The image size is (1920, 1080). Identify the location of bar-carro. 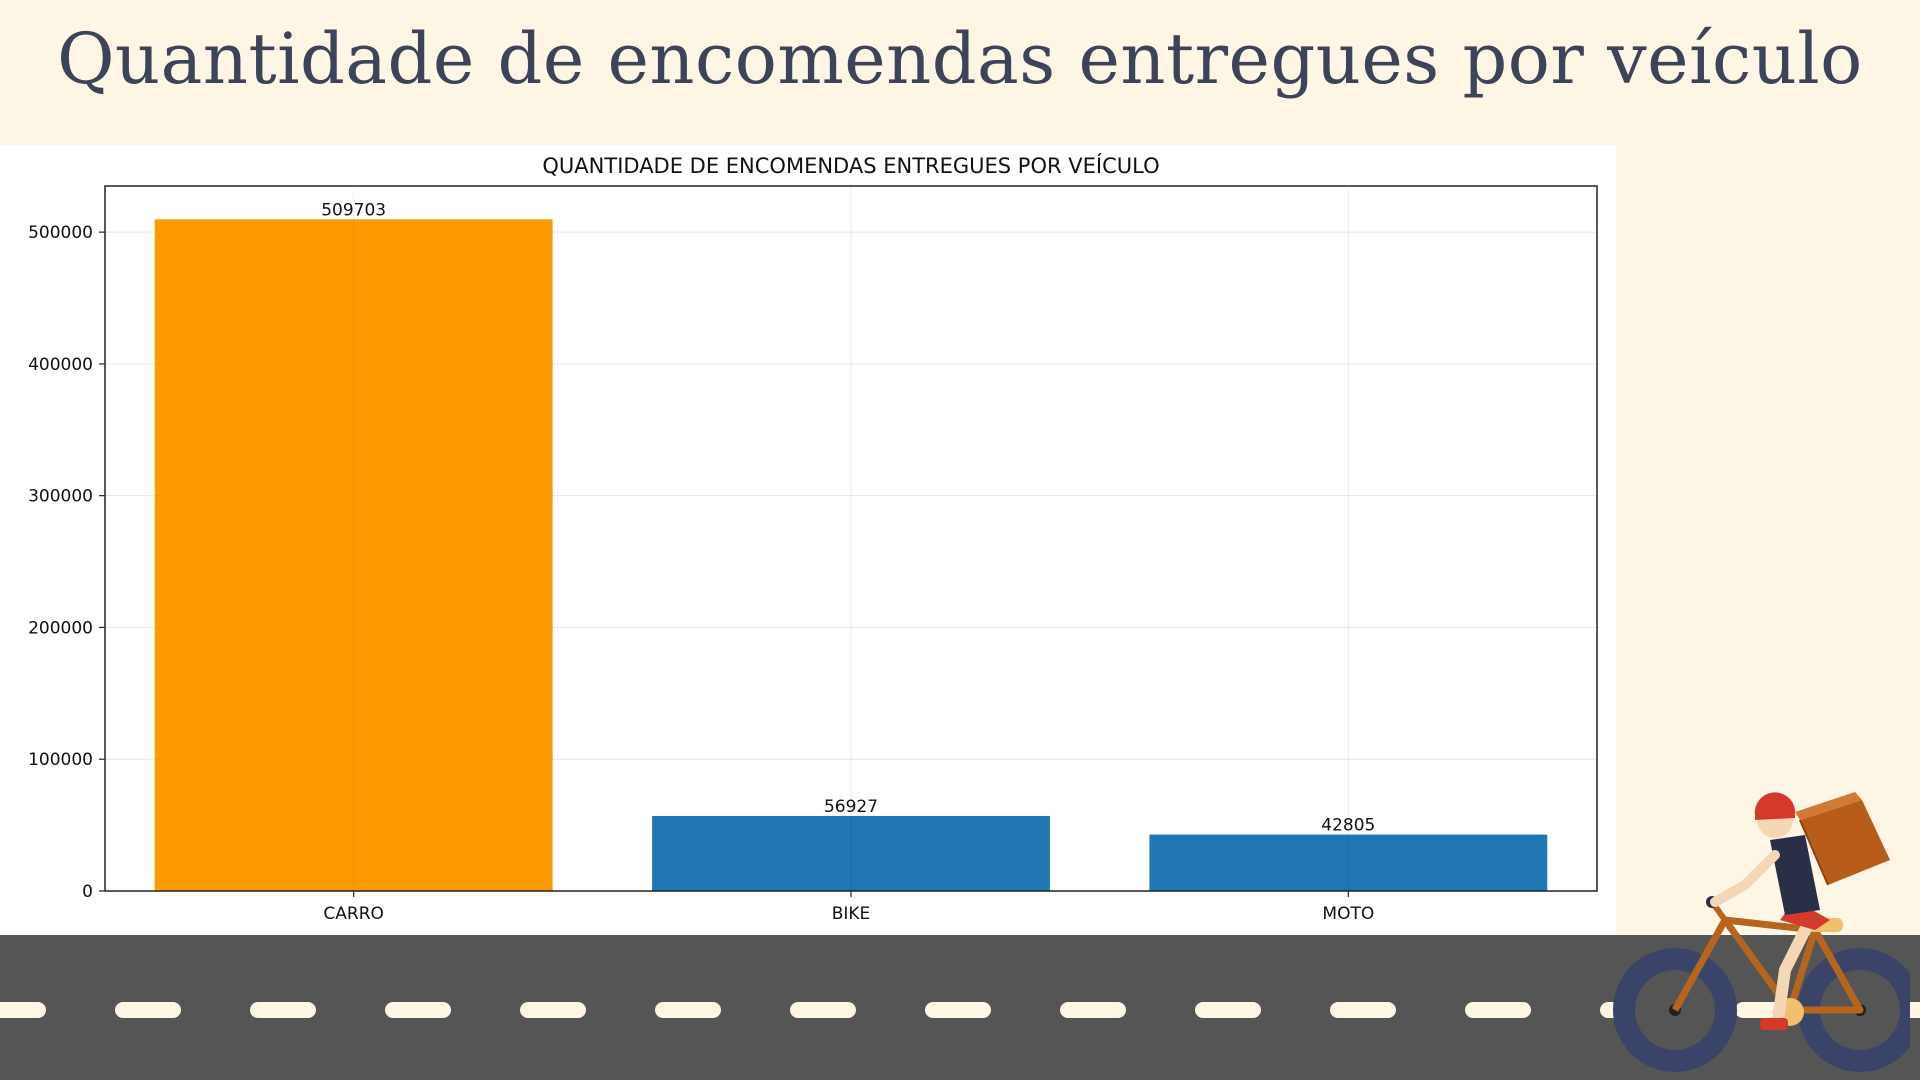
(353, 555).